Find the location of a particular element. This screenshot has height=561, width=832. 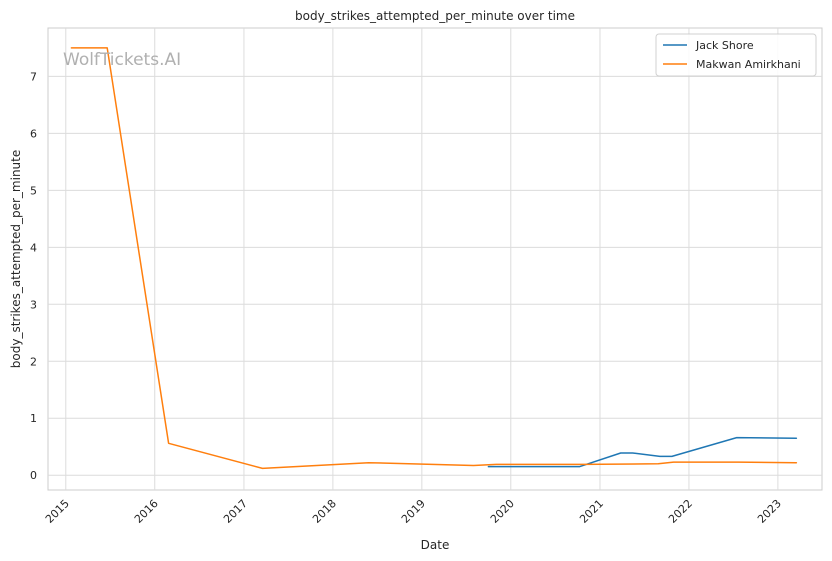

legend-label-jack-shore: Jack Shore is located at coordinates (724, 45).